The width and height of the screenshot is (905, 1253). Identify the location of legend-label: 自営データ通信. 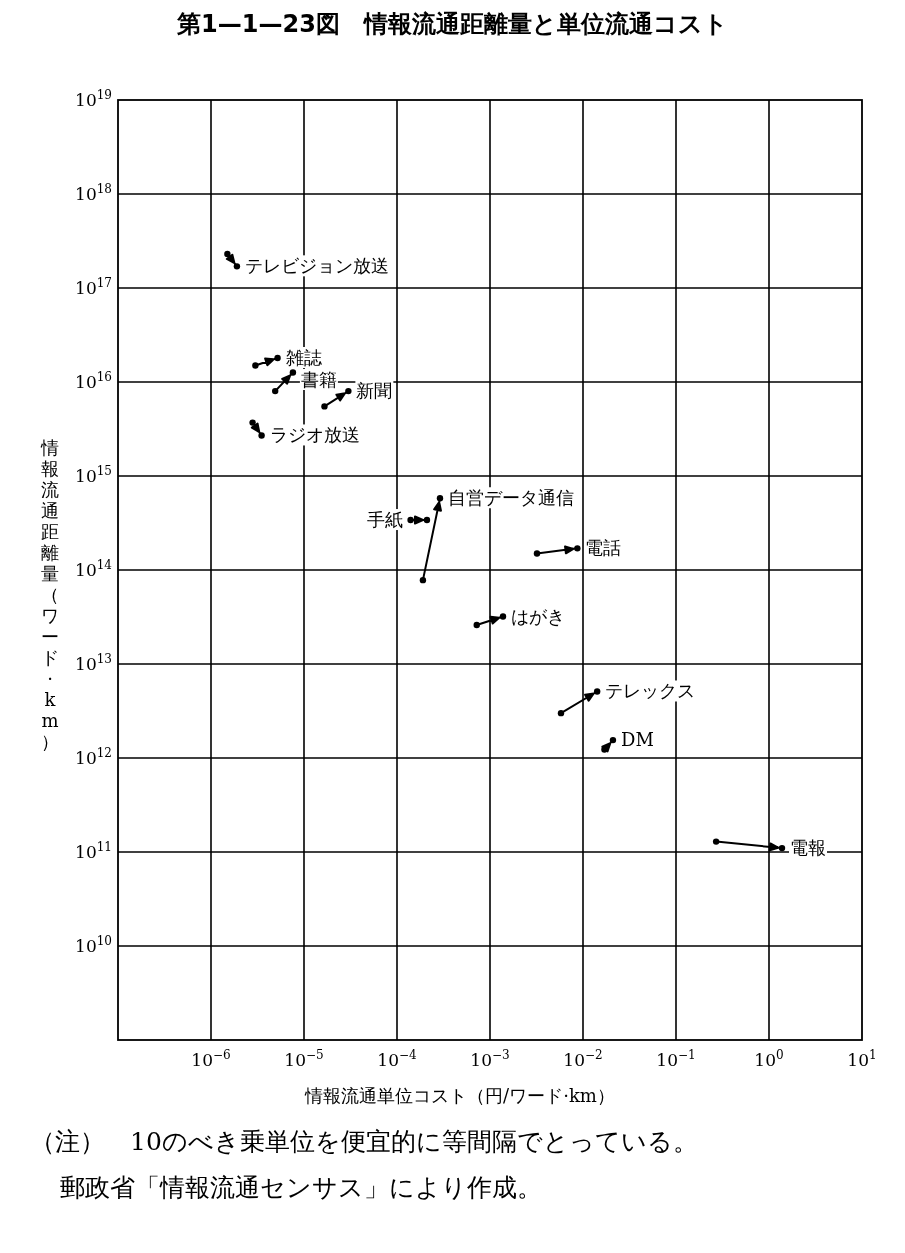
(511, 498).